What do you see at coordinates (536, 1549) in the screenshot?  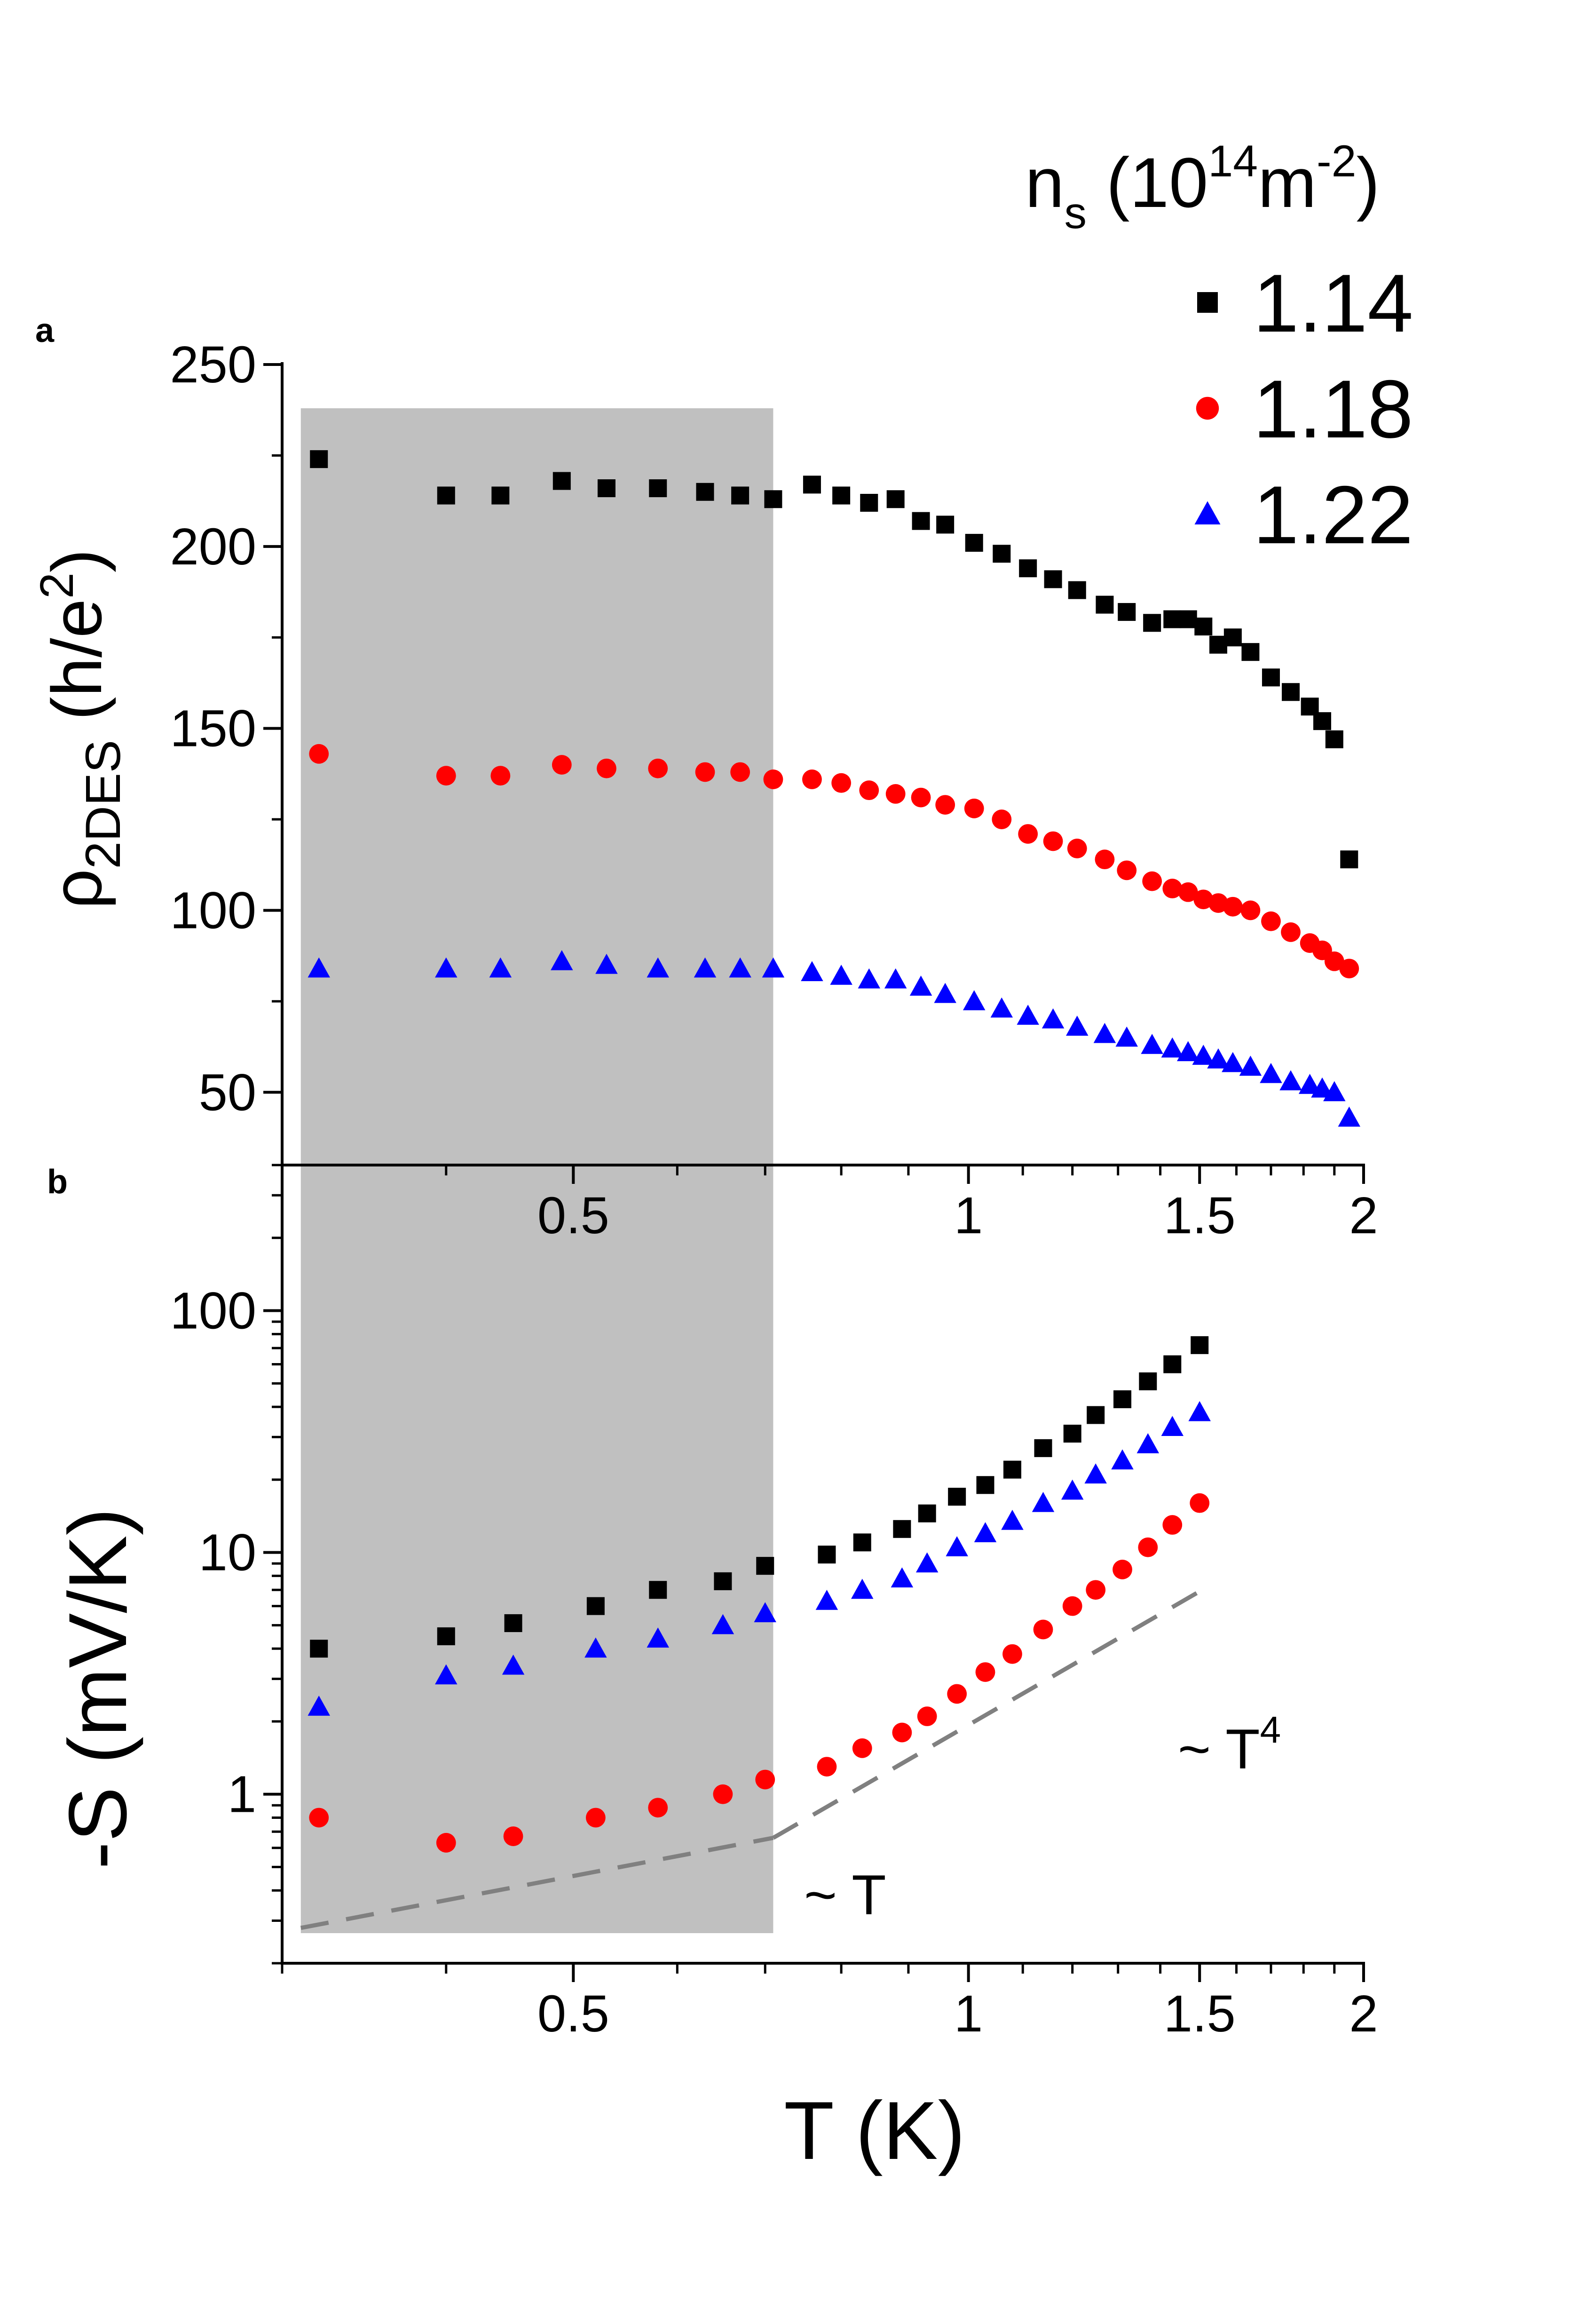 I see `shaded-region-b` at bounding box center [536, 1549].